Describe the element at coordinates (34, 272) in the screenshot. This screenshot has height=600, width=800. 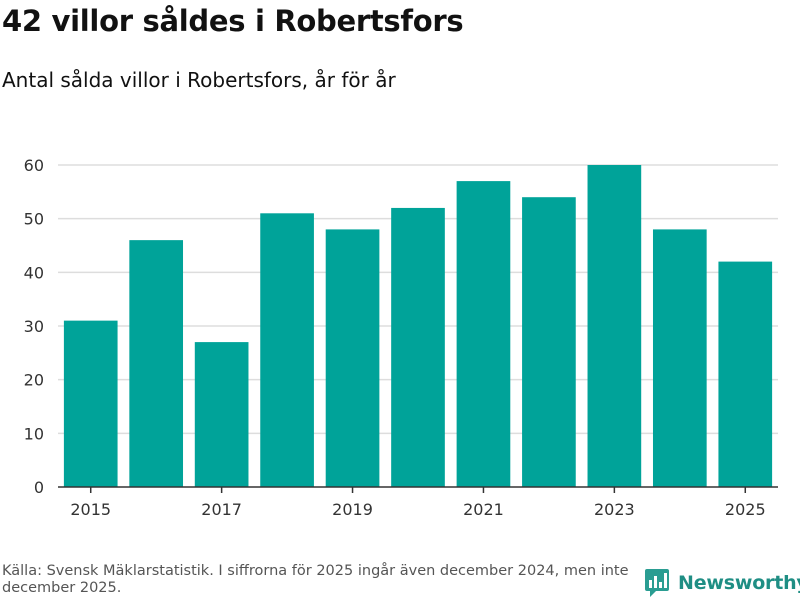
I see `y-tick-label: 40` at that location.